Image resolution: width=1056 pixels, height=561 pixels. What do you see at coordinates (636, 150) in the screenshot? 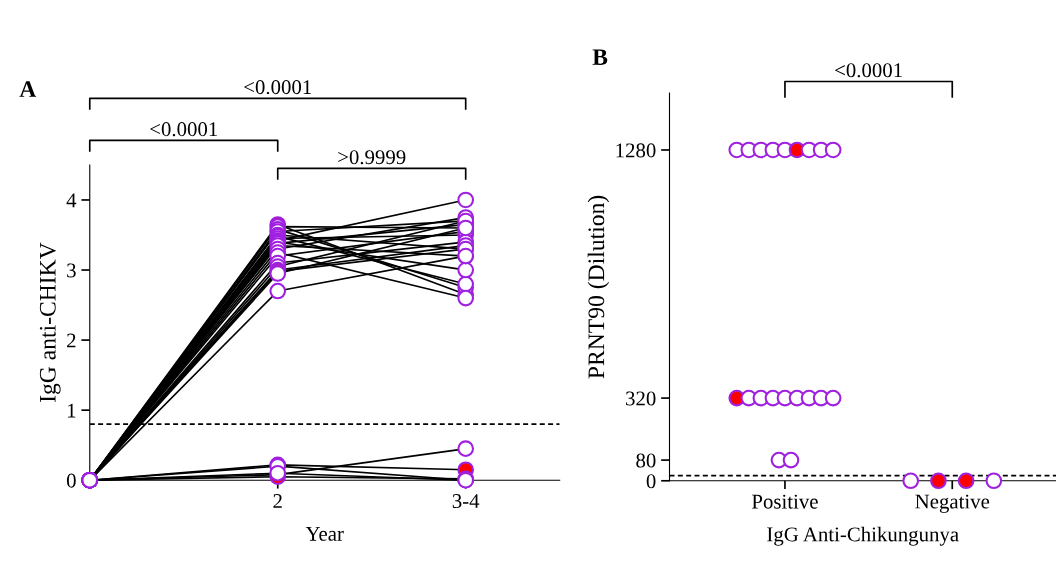
I see `y-tick-label: 1280` at bounding box center [636, 150].